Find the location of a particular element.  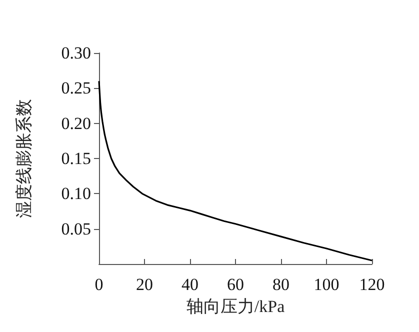

y-axis-title: 湿度线膨胀系数 is located at coordinates (24, 158).